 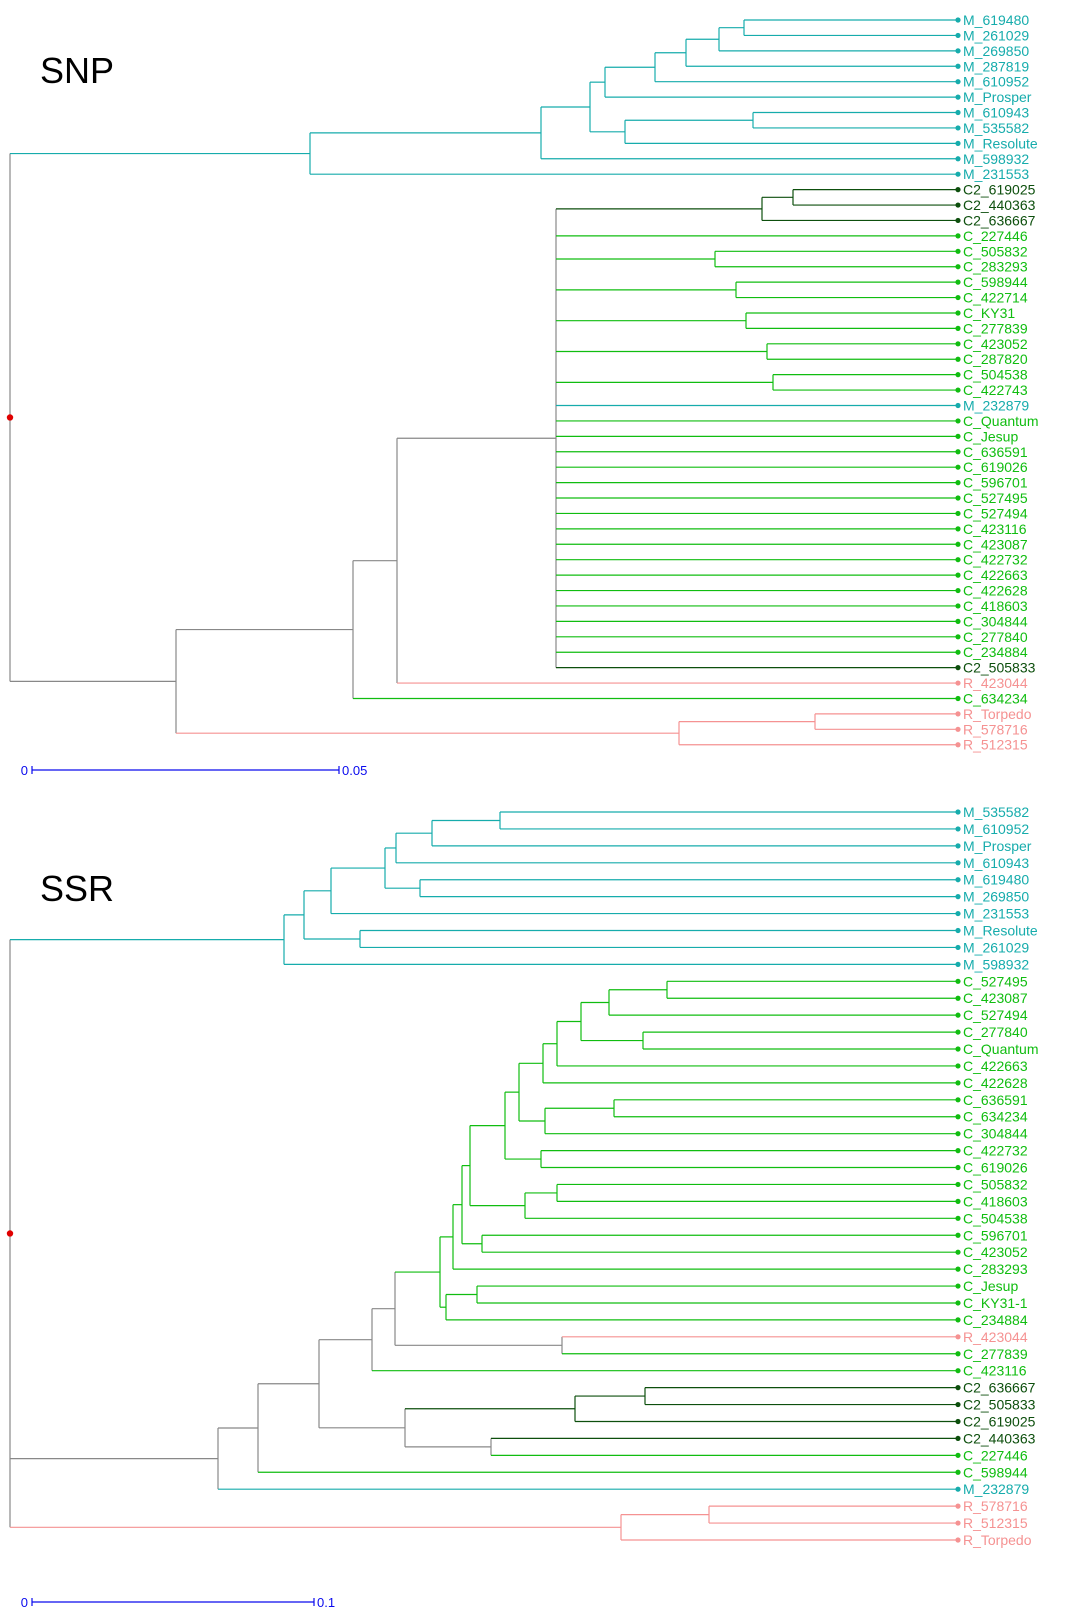 I want to click on ssr-leaf-label: C2_440363, so click(x=999, y=1438).